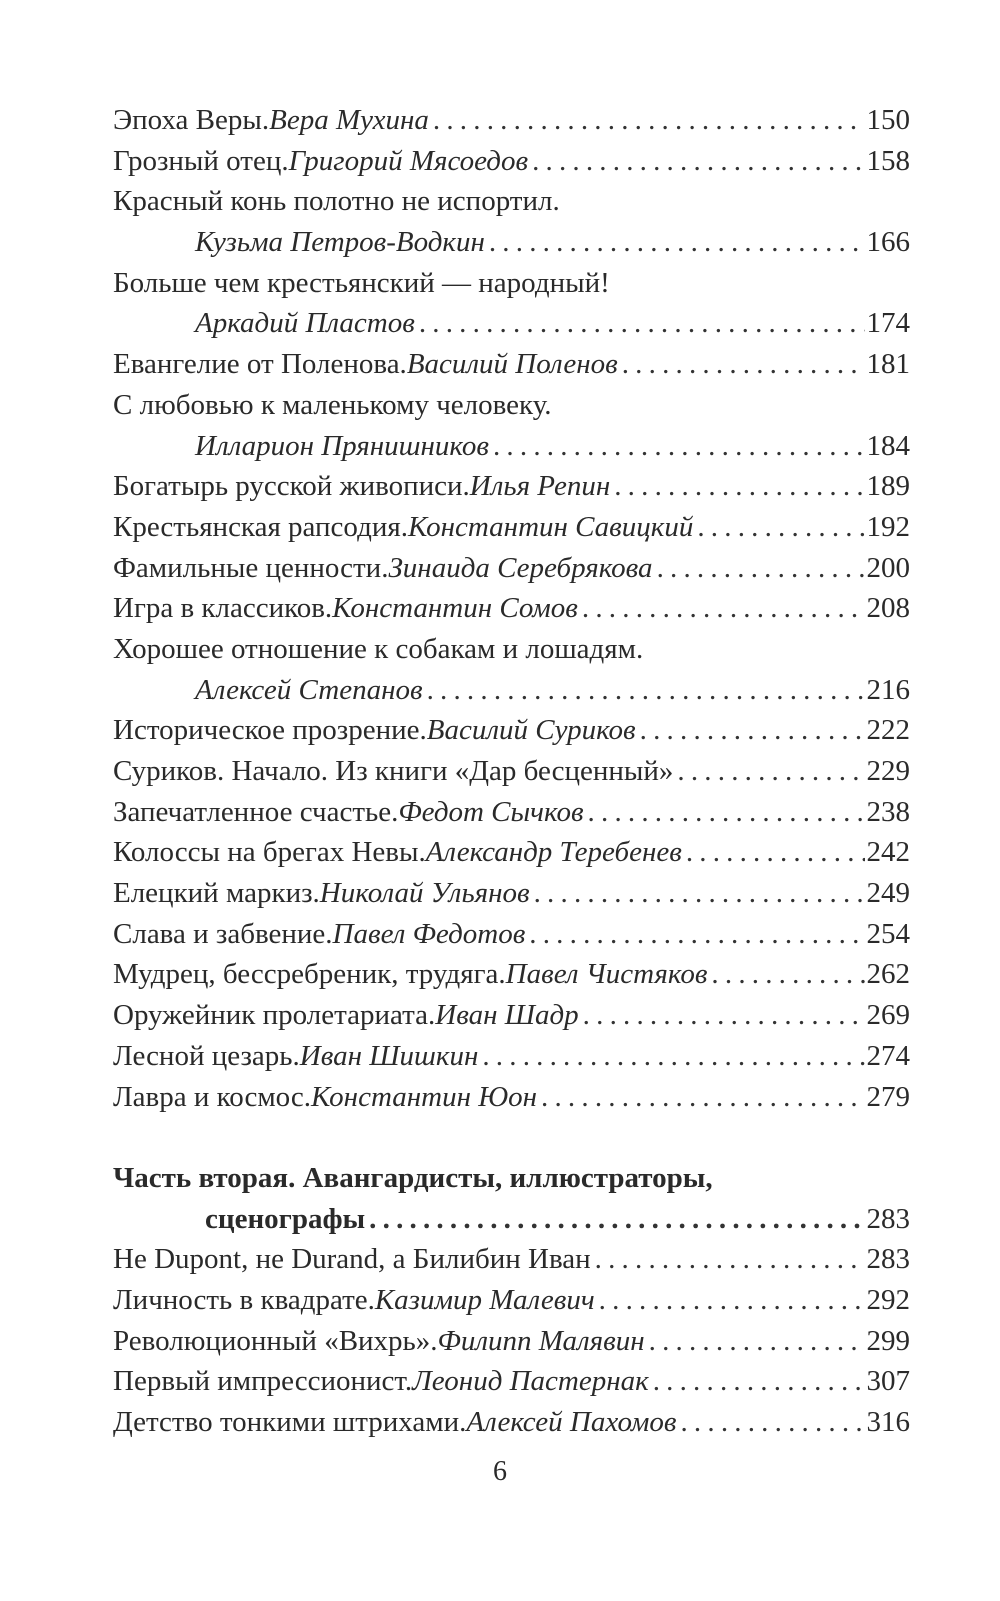  Describe the element at coordinates (408, 160) in the screenshot. I see `entry-author: Григорий Мясоедов` at that location.